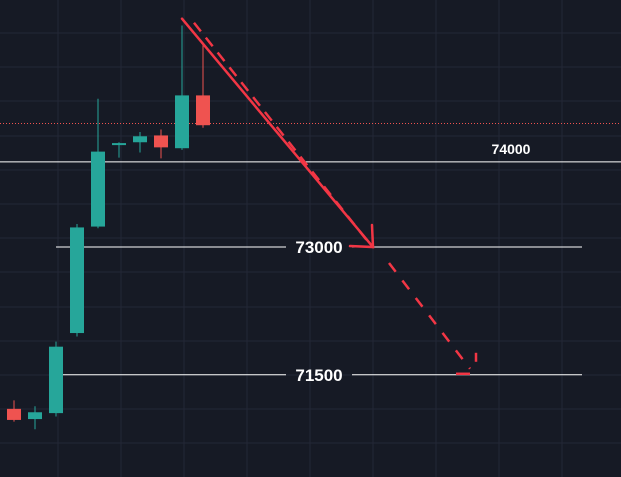 This screenshot has height=477, width=621. What do you see at coordinates (511, 149) in the screenshot?
I see `level-label-74000: 74000` at bounding box center [511, 149].